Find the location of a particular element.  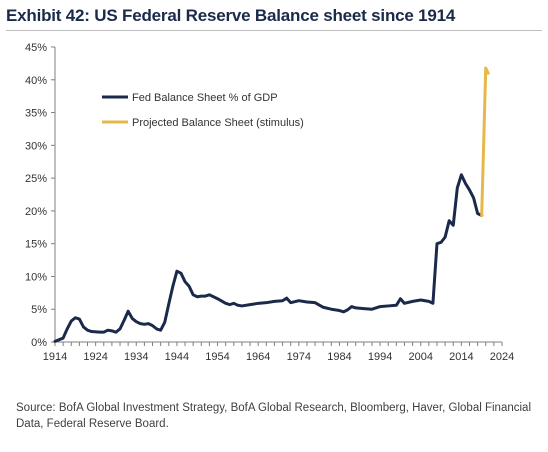

series-line-projected-balance-sheet is located at coordinates (485, 141).